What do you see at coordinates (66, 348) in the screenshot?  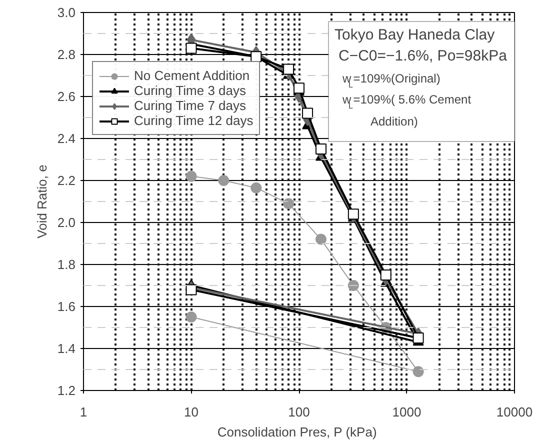 I see `y-tick-label: 1.4` at bounding box center [66, 348].